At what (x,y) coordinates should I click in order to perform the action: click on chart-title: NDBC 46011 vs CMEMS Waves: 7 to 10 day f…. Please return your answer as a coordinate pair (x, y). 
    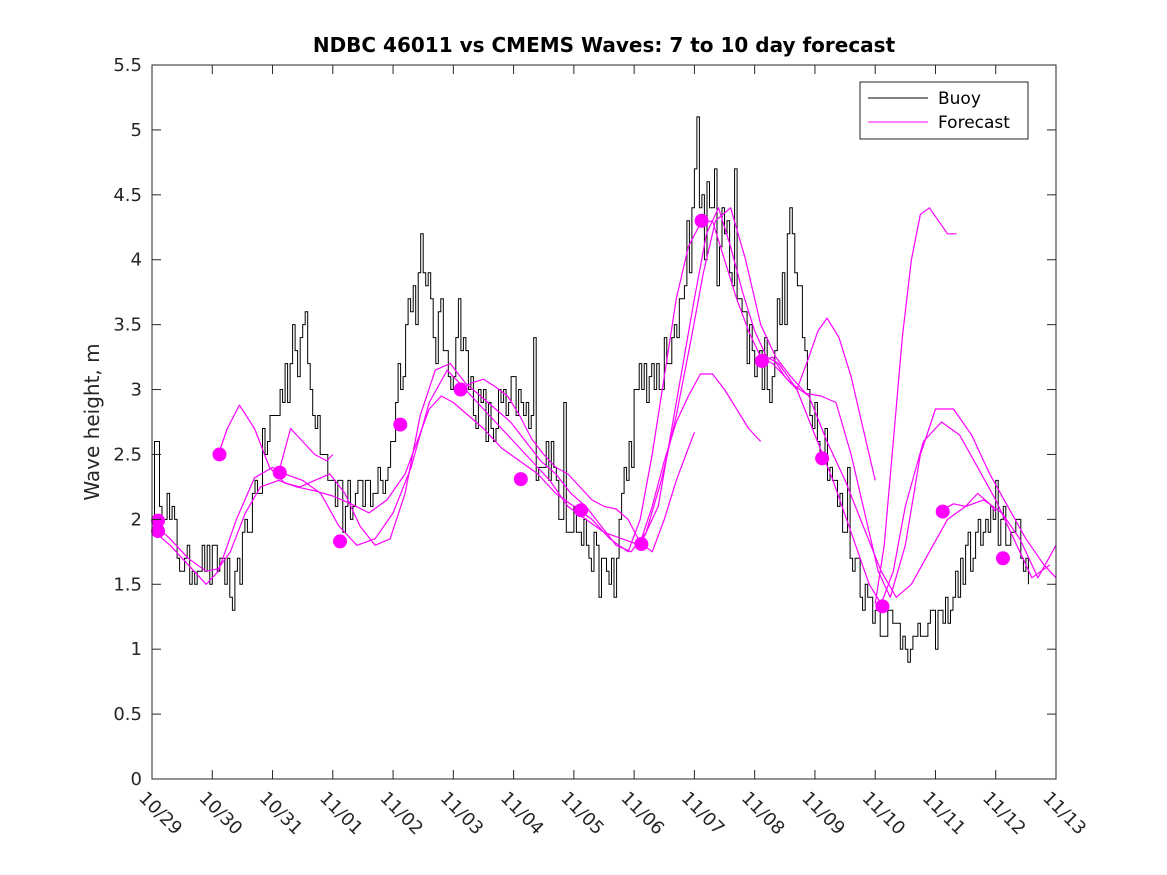
    Looking at the image, I should click on (604, 45).